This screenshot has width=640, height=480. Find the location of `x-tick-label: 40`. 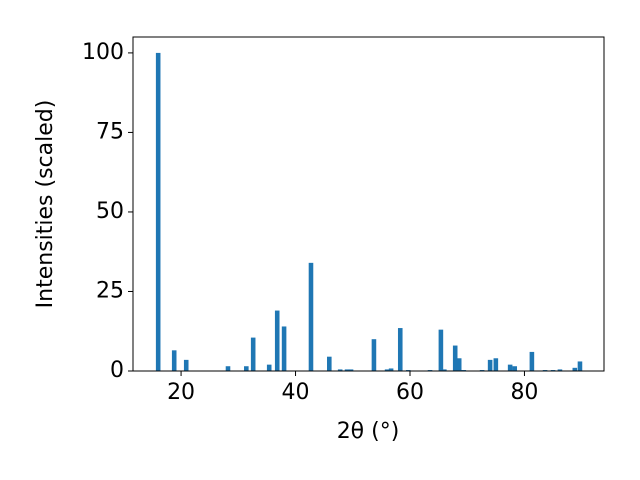

x-tick-label: 40 is located at coordinates (296, 392).